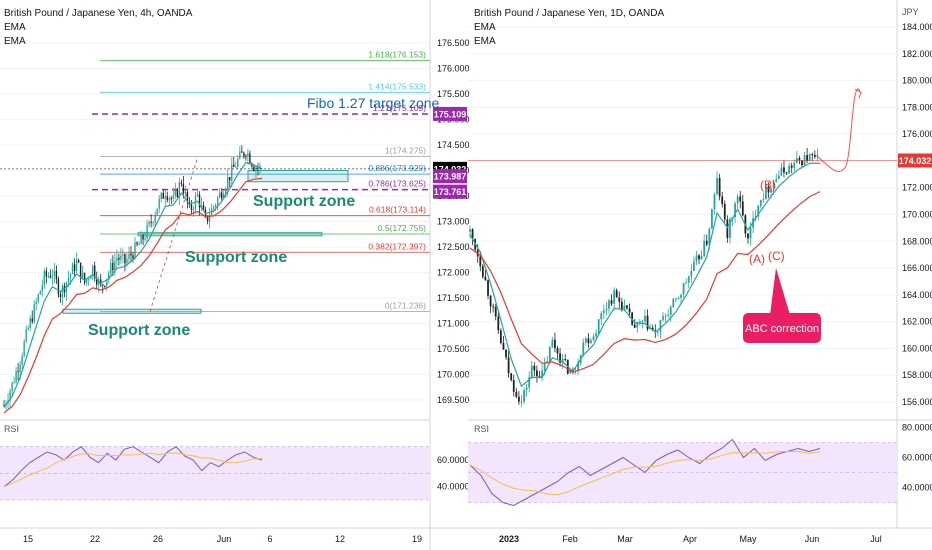 The image size is (932, 550). Describe the element at coordinates (485, 27) in the screenshot. I see `right-ema1-label: EMA` at that location.